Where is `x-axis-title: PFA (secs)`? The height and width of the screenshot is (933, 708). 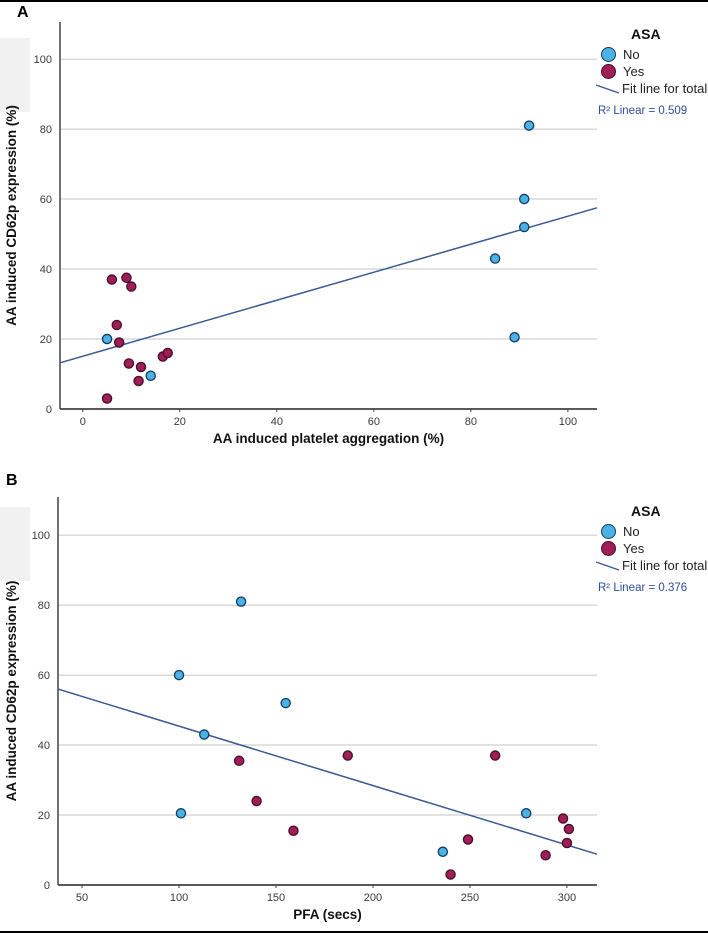
x-axis-title: PFA (secs) is located at coordinates (327, 914).